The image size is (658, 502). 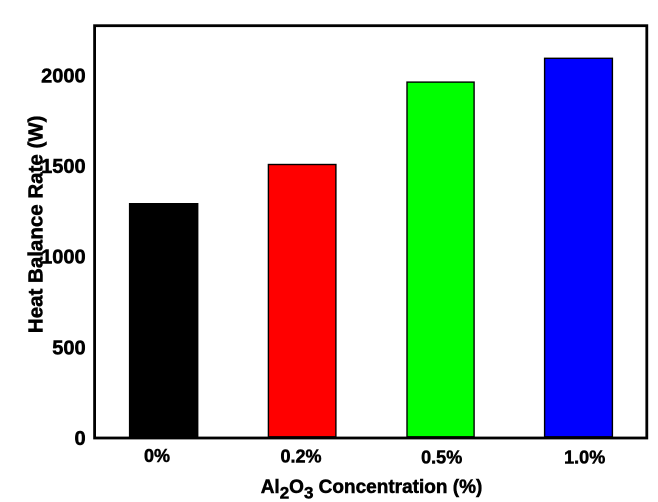 What do you see at coordinates (157, 456) in the screenshot?
I see `svg-text: 0%` at bounding box center [157, 456].